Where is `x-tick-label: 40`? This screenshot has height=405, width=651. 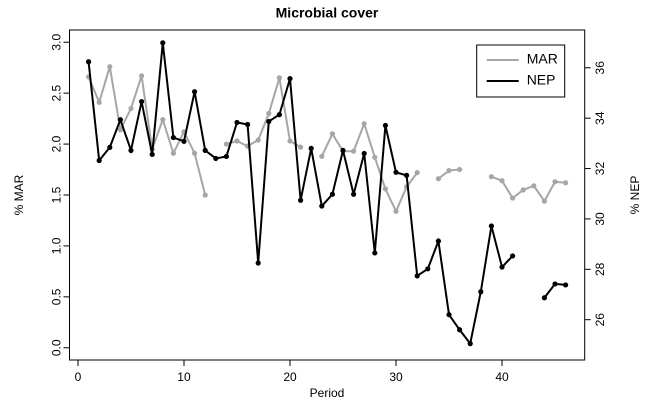
x-tick-label: 40 is located at coordinates (502, 377).